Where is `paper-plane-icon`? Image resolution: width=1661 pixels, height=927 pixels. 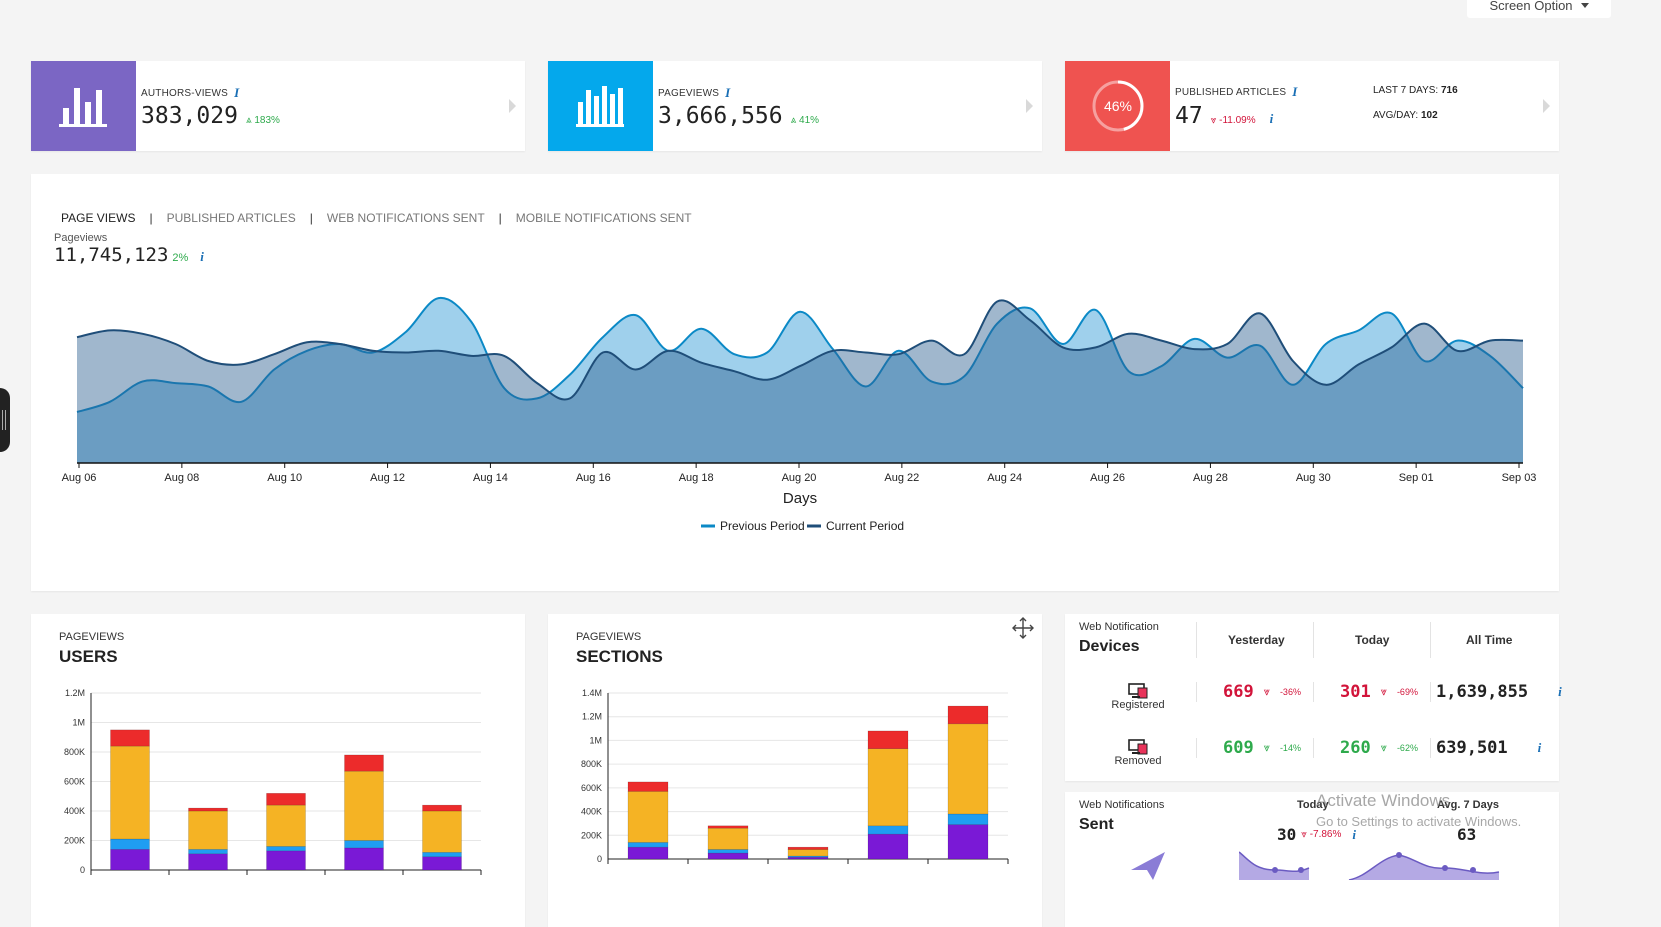 paper-plane-icon is located at coordinates (1148, 866).